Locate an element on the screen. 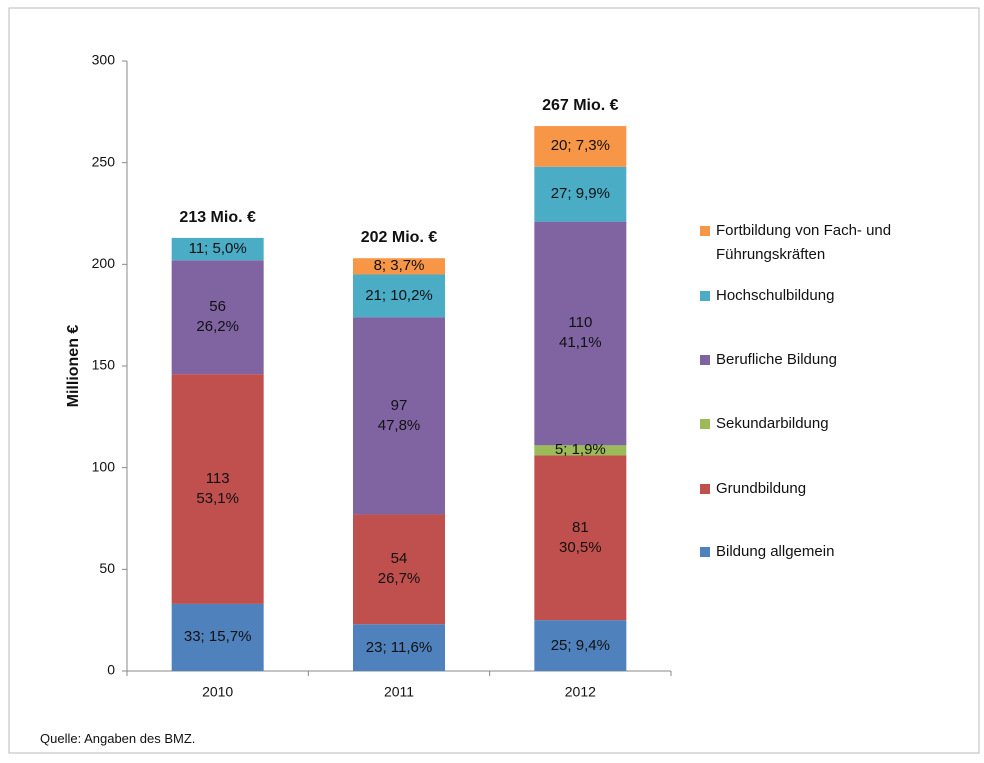 This screenshot has height=763, width=984. value-label: 23; 11,6% is located at coordinates (399, 647).